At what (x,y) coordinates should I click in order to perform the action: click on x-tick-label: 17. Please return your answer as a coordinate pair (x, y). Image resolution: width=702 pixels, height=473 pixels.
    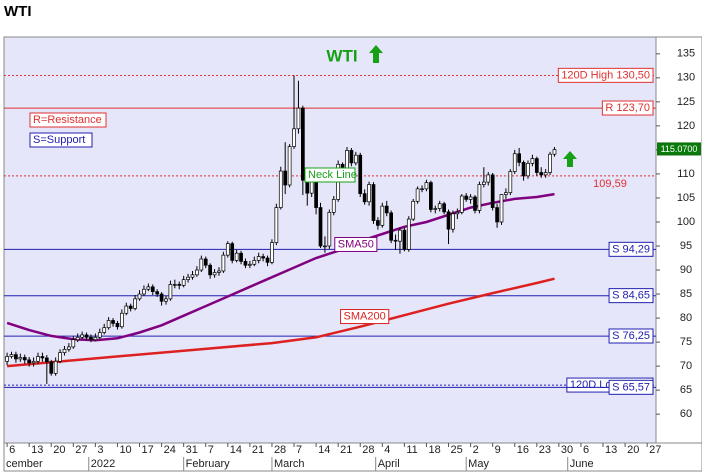
    Looking at the image, I should click on (148, 450).